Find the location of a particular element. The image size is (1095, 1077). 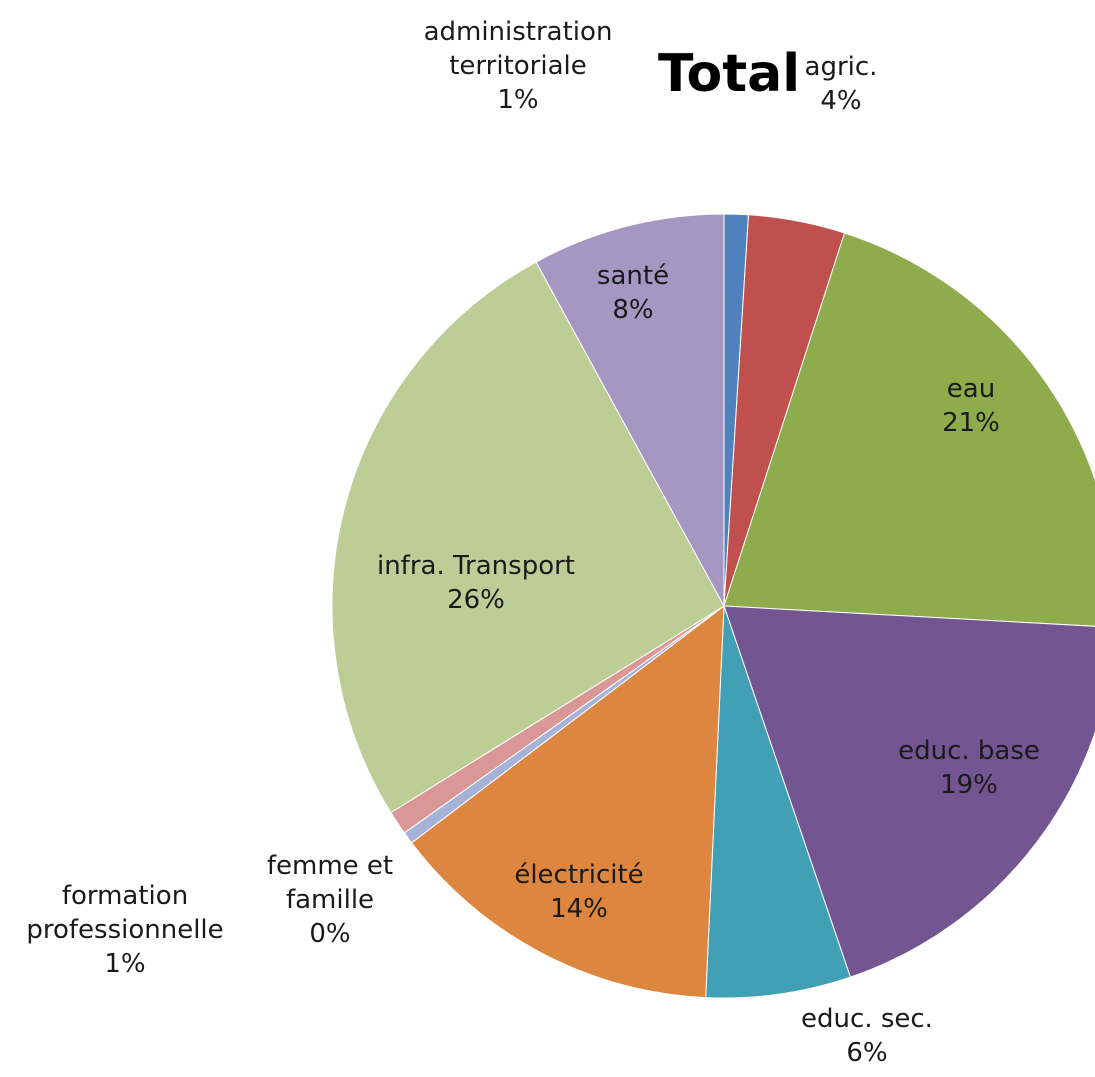

data-label-educ-sec: educ. sec. 6% is located at coordinates (867, 1036).